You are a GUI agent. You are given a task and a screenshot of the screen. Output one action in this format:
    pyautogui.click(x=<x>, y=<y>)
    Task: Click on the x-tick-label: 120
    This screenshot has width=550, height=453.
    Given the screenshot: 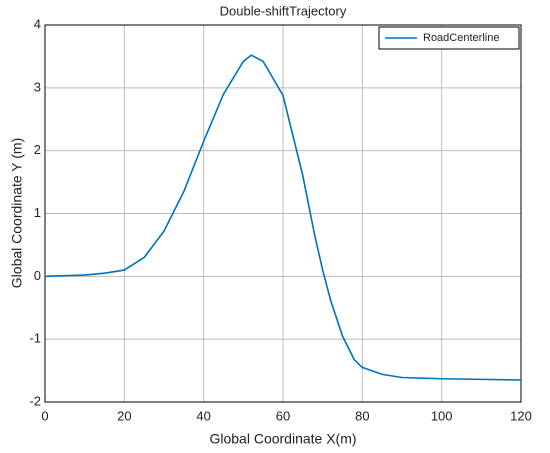 What is the action you would take?
    pyautogui.click(x=521, y=415)
    